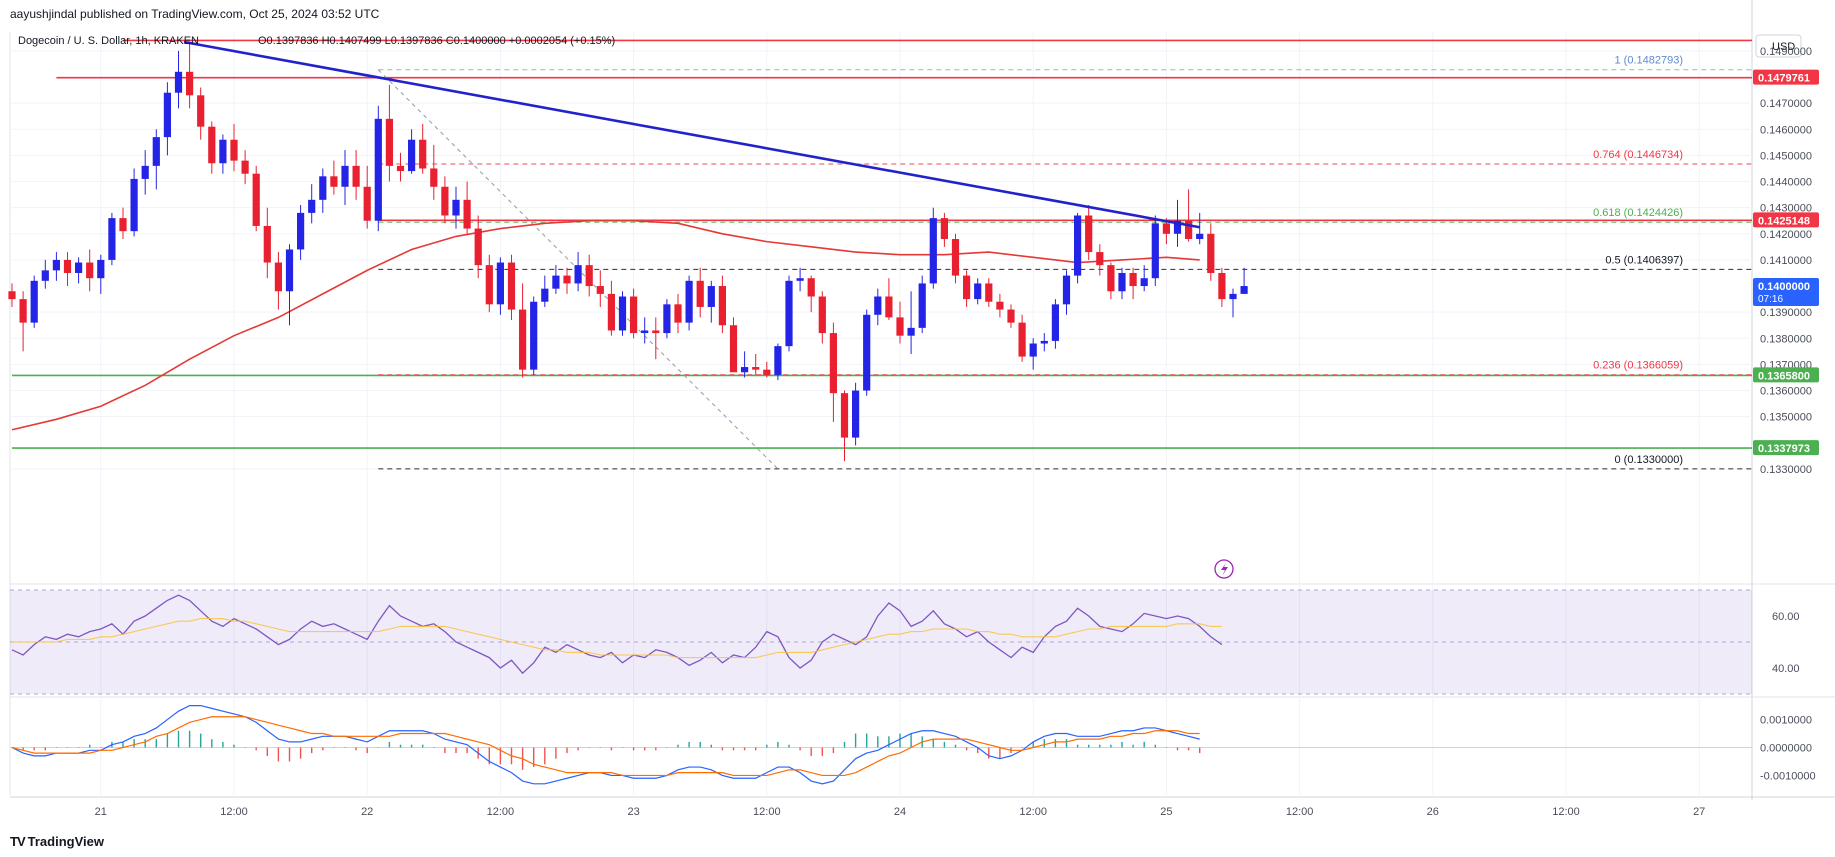 The height and width of the screenshot is (857, 1835). I want to click on chart-title: Dogecoin / U. S. Dollar, 1h, KRAKEN, so click(108, 41).